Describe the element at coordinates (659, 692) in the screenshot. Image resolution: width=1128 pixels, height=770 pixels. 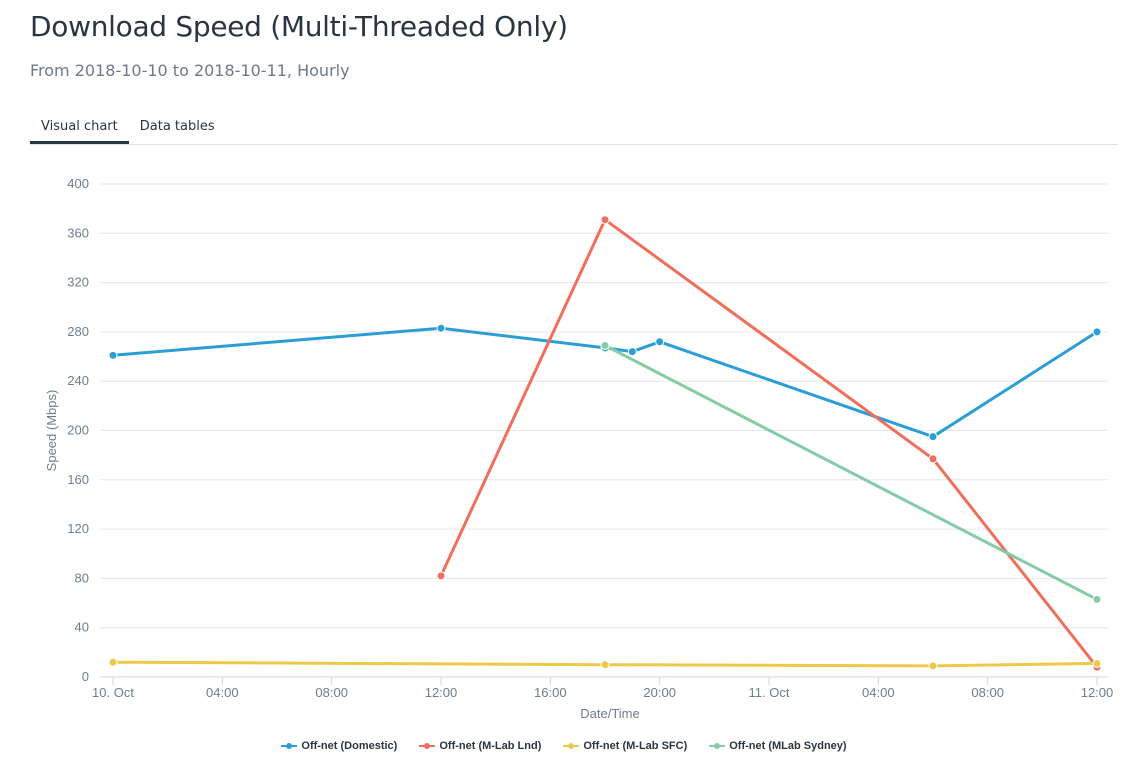
I see `x-tick-label: 20:00` at that location.